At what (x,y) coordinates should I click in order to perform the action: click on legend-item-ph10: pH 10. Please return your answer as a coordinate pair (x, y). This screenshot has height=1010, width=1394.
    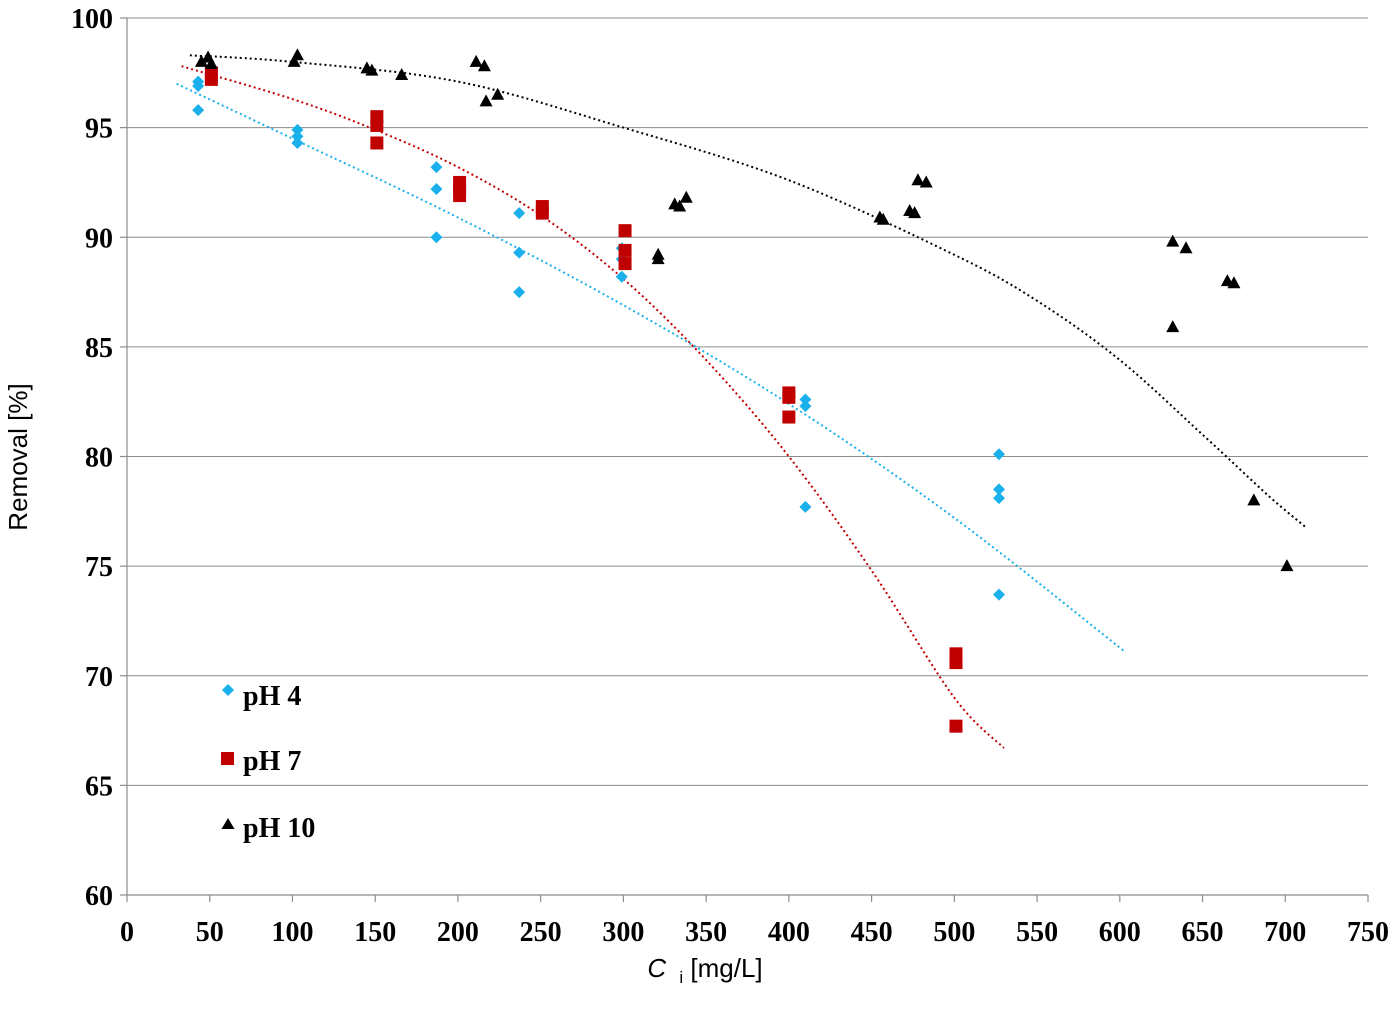
    Looking at the image, I should click on (268, 828).